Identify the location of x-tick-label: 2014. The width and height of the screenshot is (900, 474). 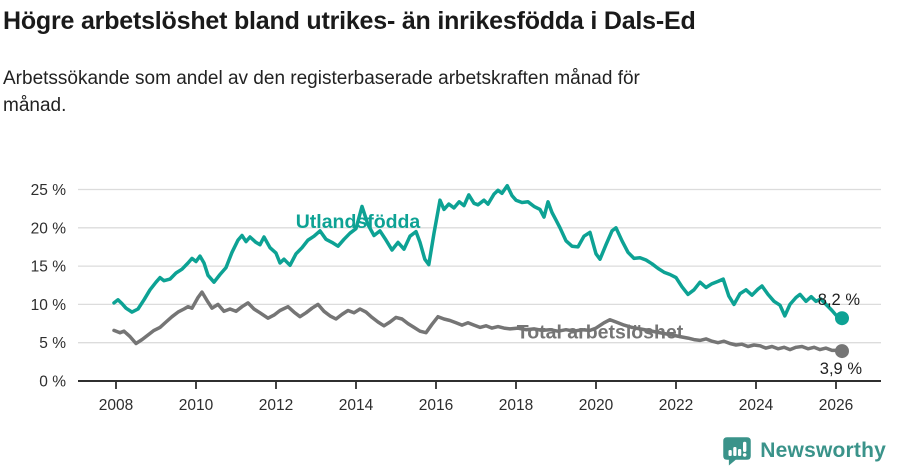
(356, 405).